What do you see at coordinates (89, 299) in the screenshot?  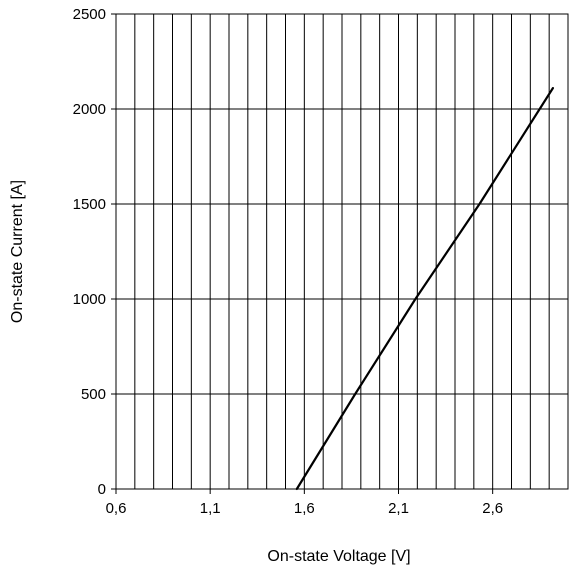 I see `y-tick-label: 1000` at bounding box center [89, 299].